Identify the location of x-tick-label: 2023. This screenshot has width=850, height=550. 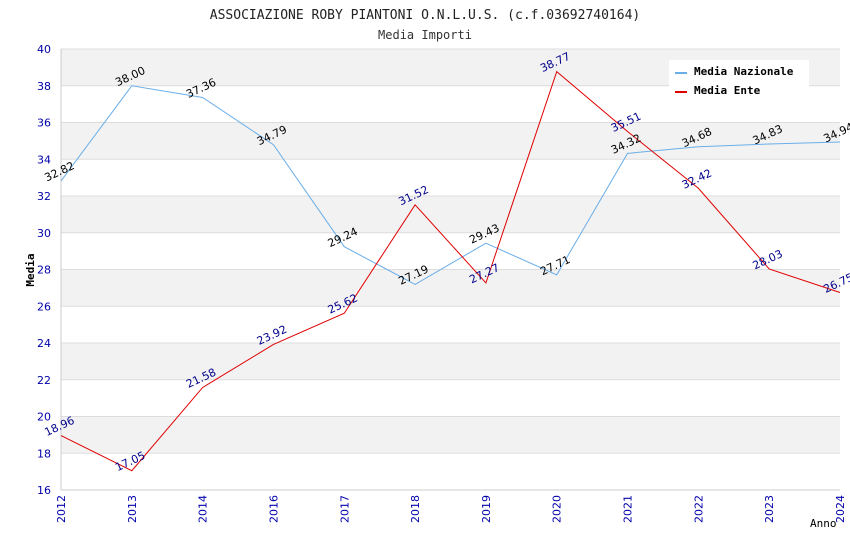
(769, 509).